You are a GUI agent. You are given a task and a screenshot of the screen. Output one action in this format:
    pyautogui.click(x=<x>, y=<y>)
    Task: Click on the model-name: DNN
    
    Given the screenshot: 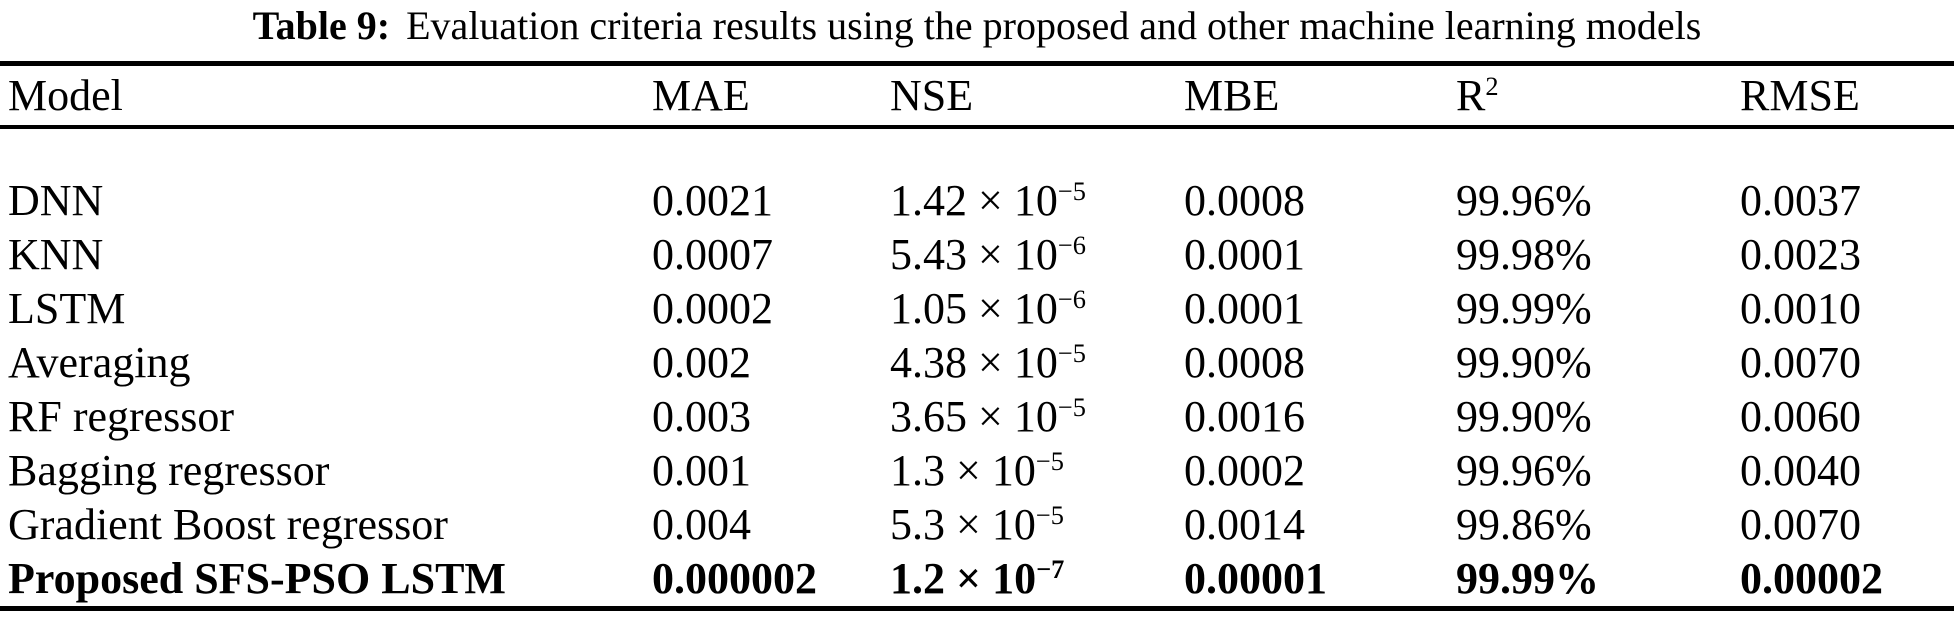 What is the action you would take?
    pyautogui.click(x=56, y=200)
    